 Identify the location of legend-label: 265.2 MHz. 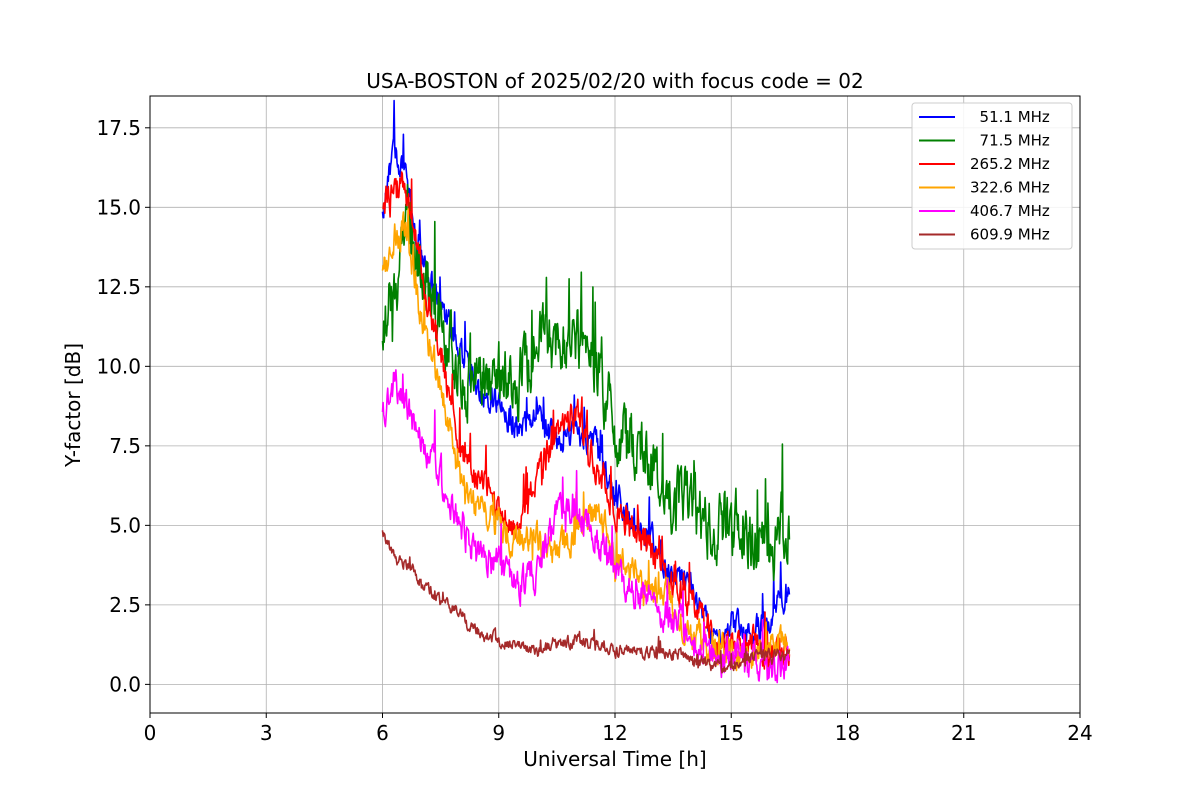
(1010, 164).